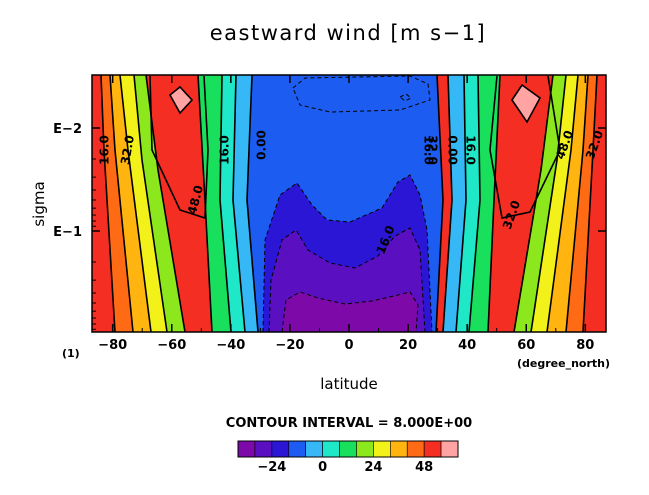  What do you see at coordinates (349, 384) in the screenshot?
I see `x-axis-label: latitude` at bounding box center [349, 384].